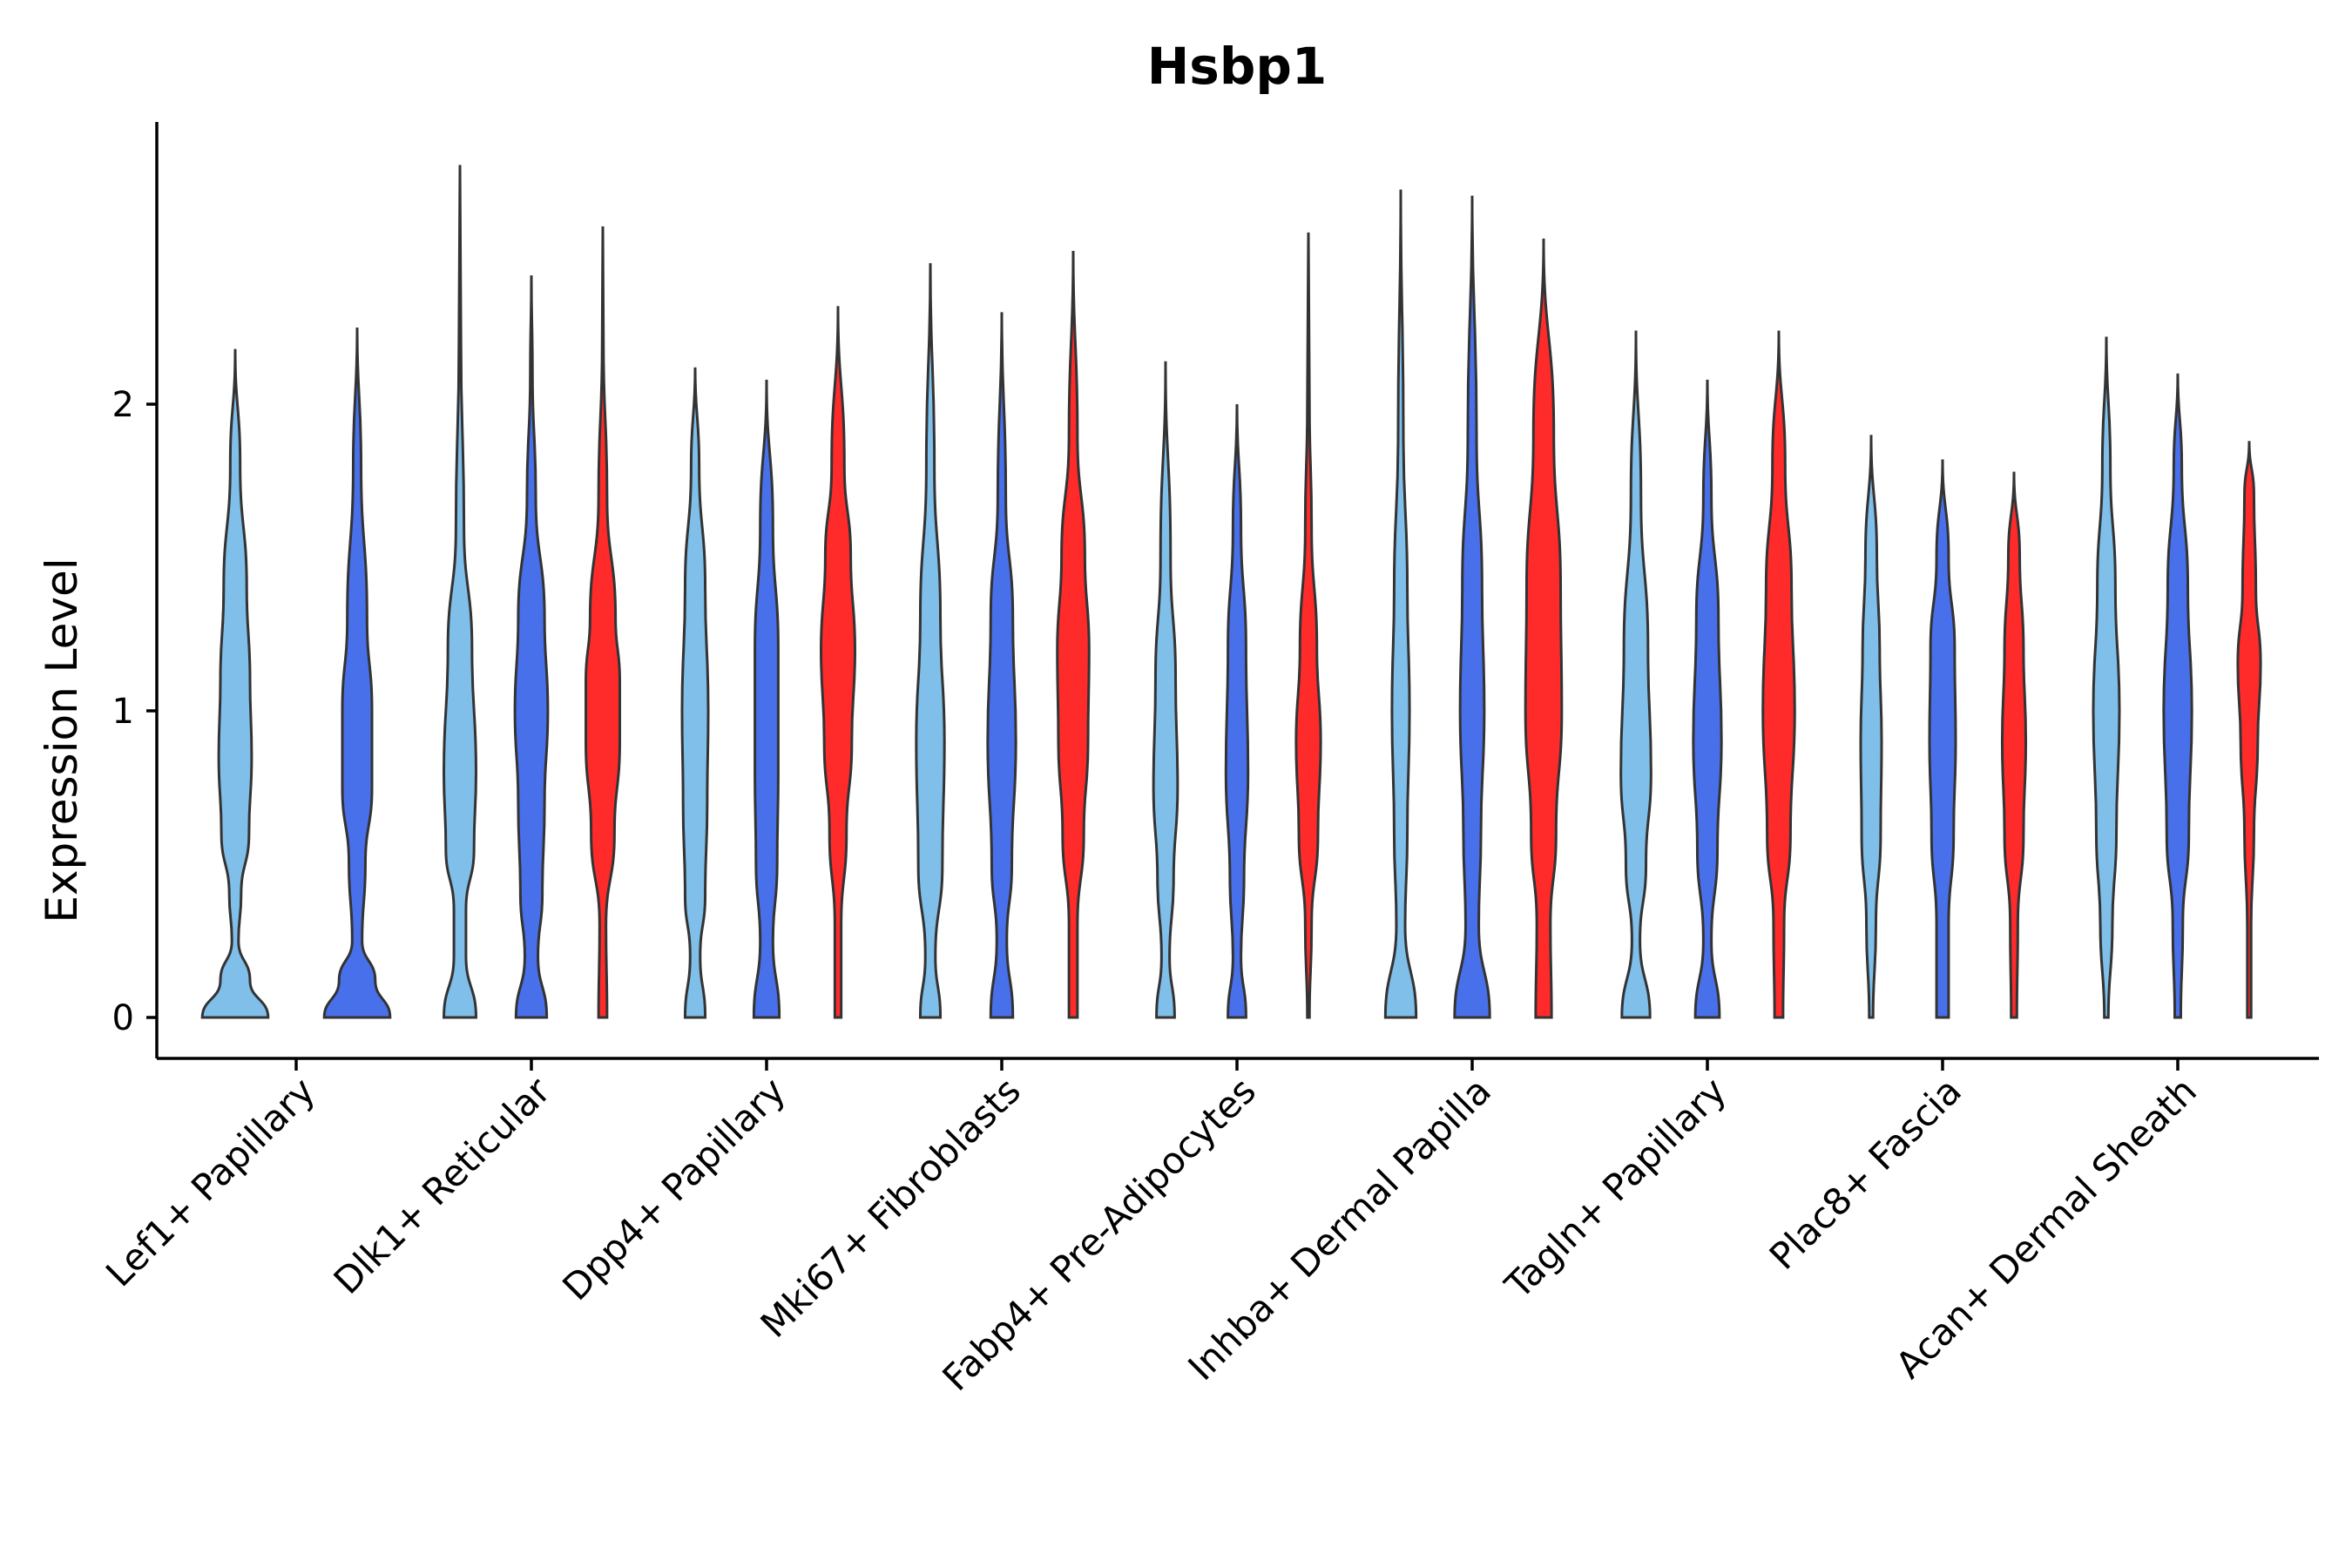 The image size is (2352, 1568). I want to click on y-axis-ticks: 0 1 2, so click(134, 711).